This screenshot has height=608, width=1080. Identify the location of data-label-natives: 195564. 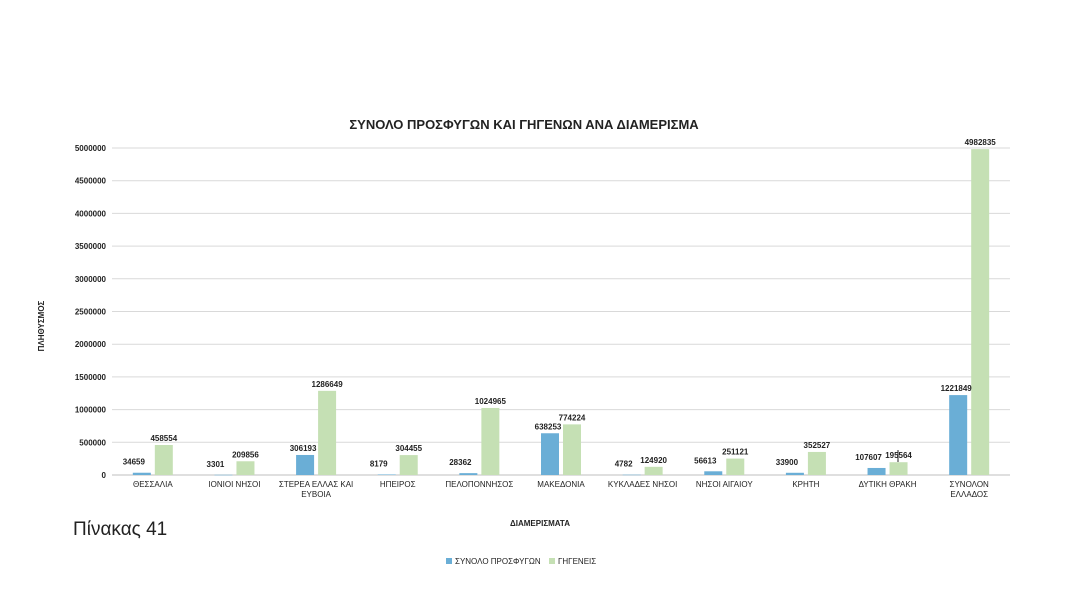
(898, 455).